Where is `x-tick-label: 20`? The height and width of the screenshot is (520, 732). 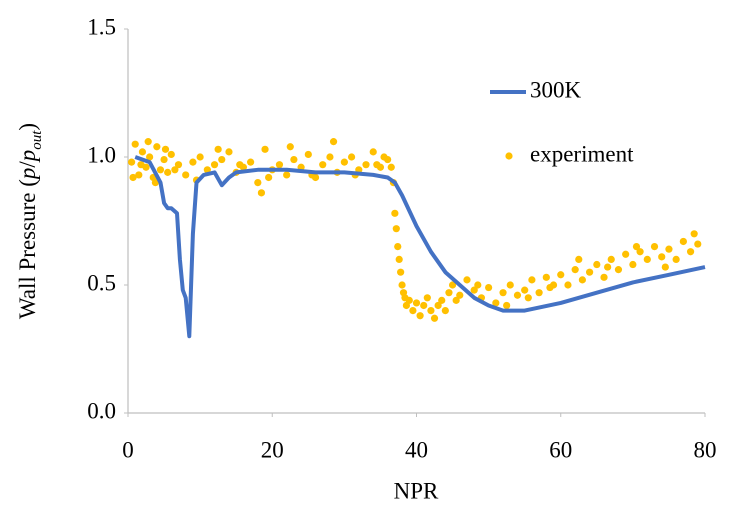 x-tick-label: 20 is located at coordinates (272, 449).